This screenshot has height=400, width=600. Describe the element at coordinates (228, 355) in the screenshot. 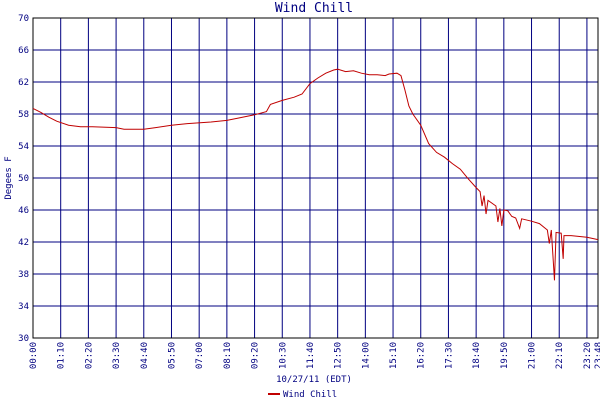

I see `x-tick-label: 08:10` at that location.